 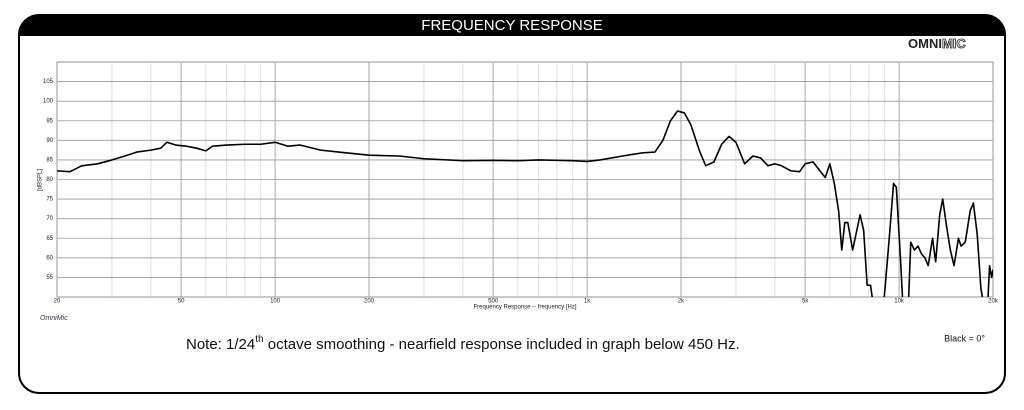 What do you see at coordinates (275, 302) in the screenshot?
I see `x-tick-label: 100` at bounding box center [275, 302].